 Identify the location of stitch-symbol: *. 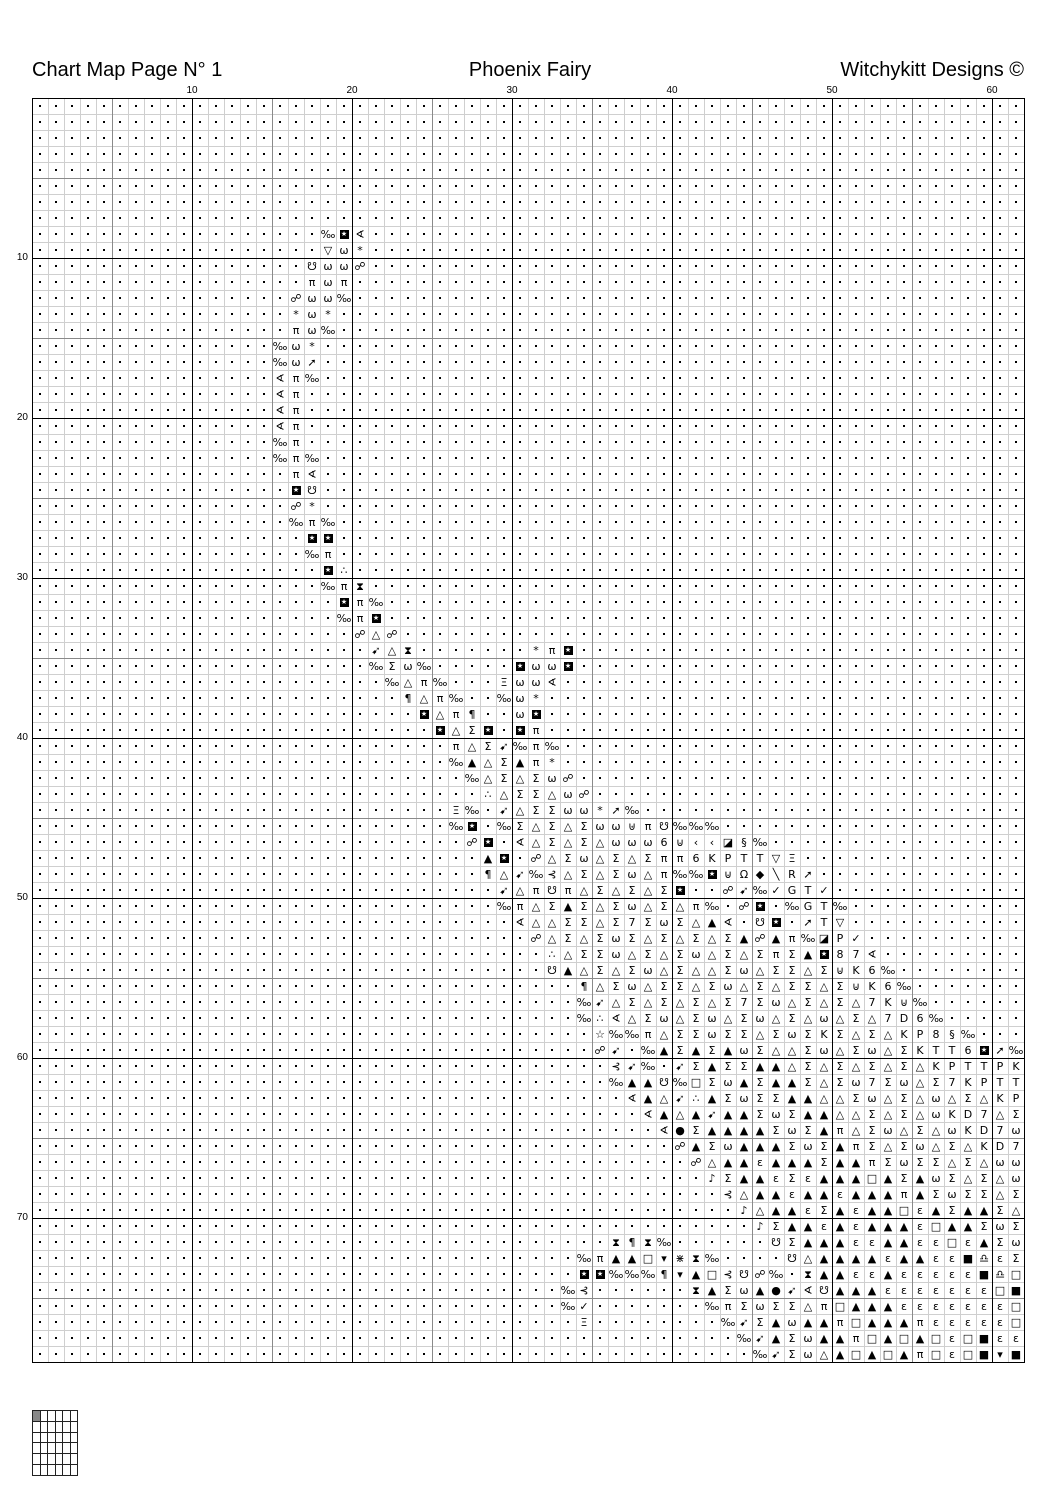
(536, 650).